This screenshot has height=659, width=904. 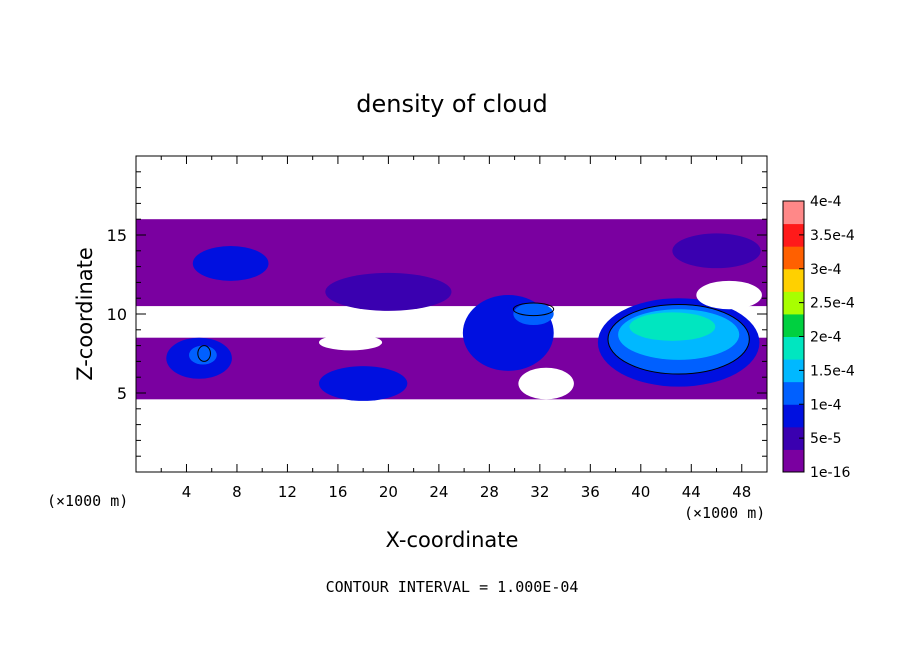 What do you see at coordinates (438, 492) in the screenshot?
I see `x-tick-label: 24` at bounding box center [438, 492].